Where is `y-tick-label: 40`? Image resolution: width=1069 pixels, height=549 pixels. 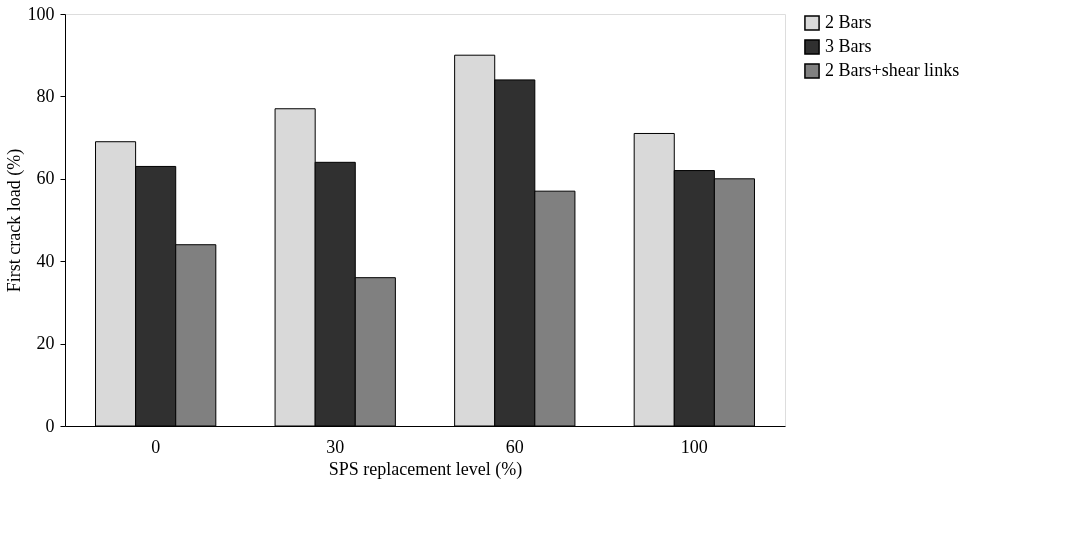 y-tick-label: 40 is located at coordinates (45, 260).